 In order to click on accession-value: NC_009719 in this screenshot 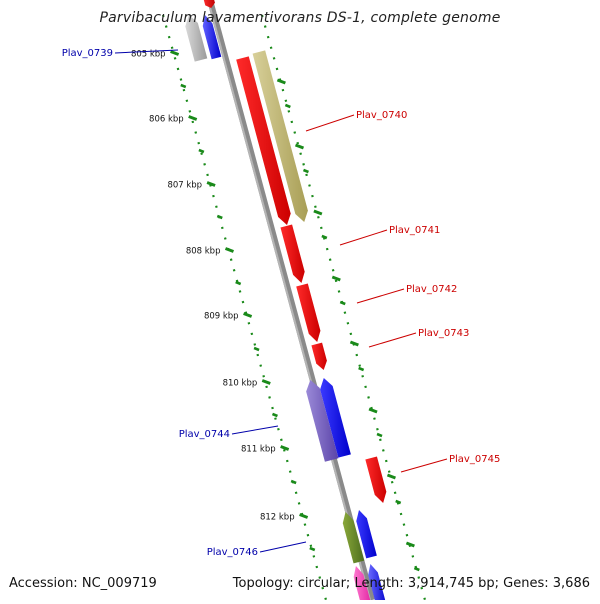, I will do `click(119, 583)`.